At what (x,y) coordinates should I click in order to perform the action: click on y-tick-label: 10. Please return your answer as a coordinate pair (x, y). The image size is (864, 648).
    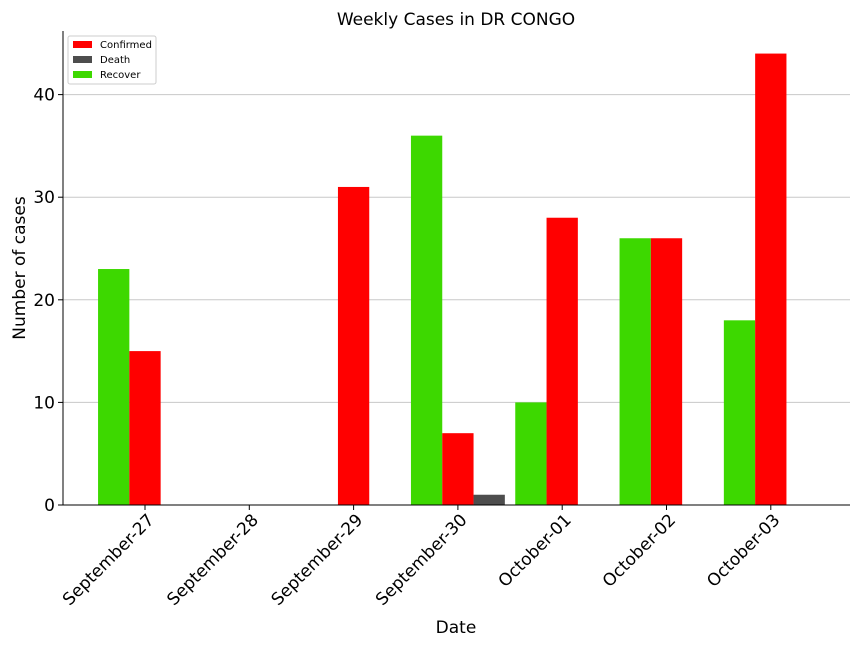
    Looking at the image, I should click on (44, 403).